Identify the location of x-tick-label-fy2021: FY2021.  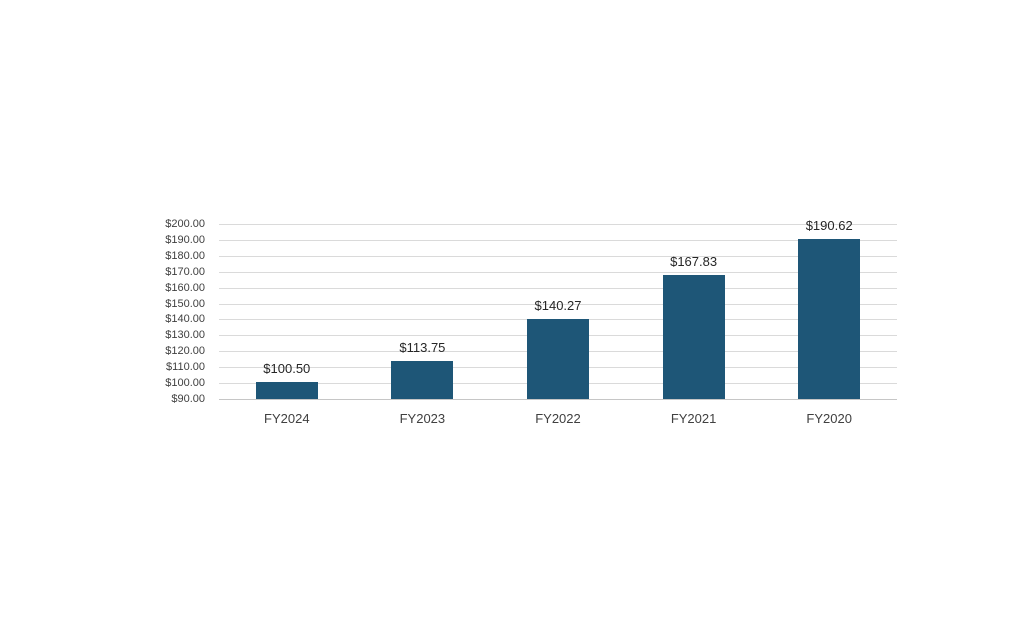
(693, 418).